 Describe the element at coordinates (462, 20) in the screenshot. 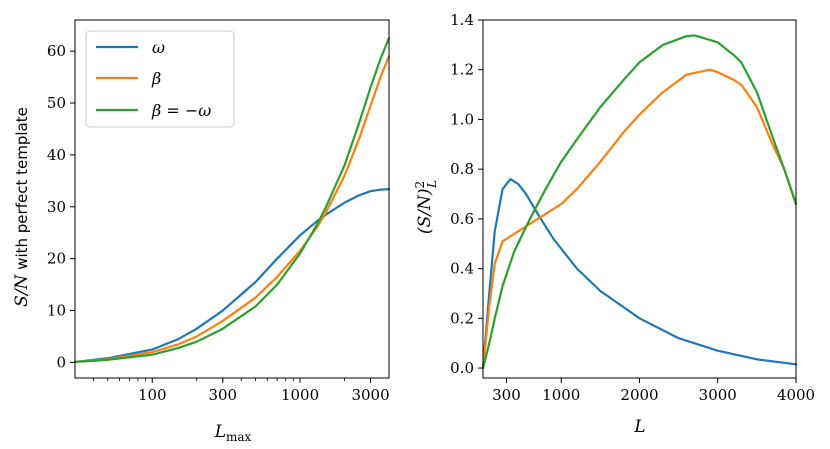

I see `right-y-tick-label: 1.4` at that location.